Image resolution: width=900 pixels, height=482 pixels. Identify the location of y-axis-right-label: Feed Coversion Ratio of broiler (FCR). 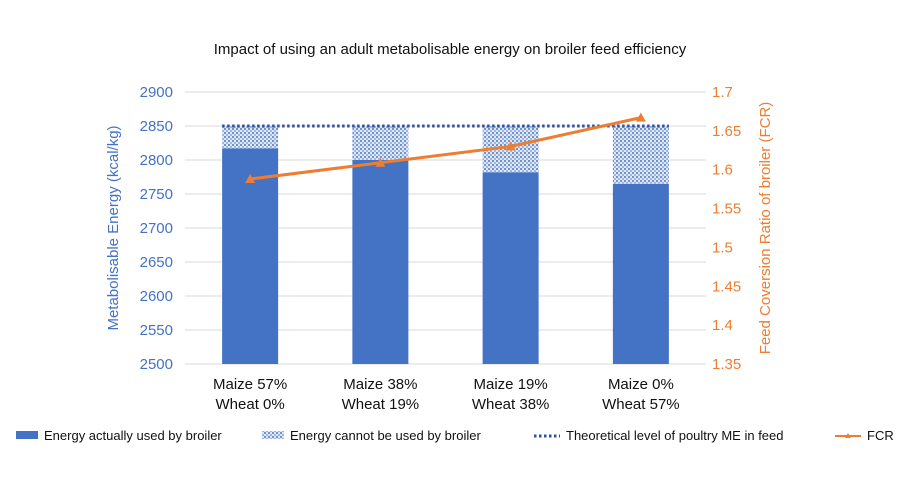
(765, 228).